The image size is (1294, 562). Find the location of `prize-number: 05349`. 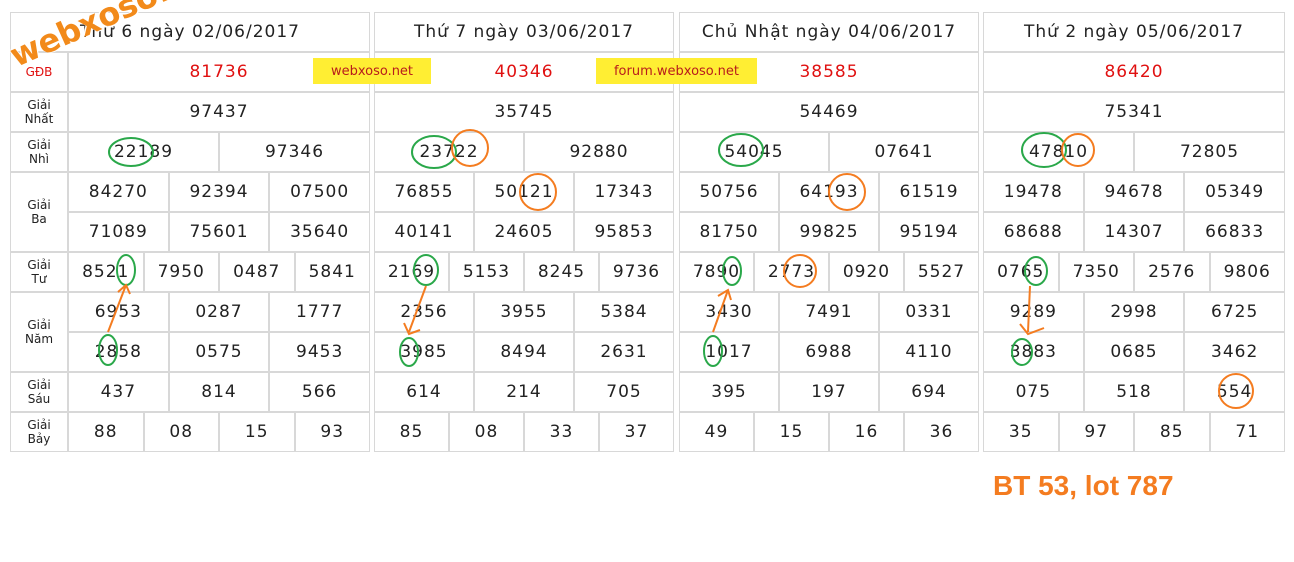

prize-number: 05349 is located at coordinates (1234, 192).